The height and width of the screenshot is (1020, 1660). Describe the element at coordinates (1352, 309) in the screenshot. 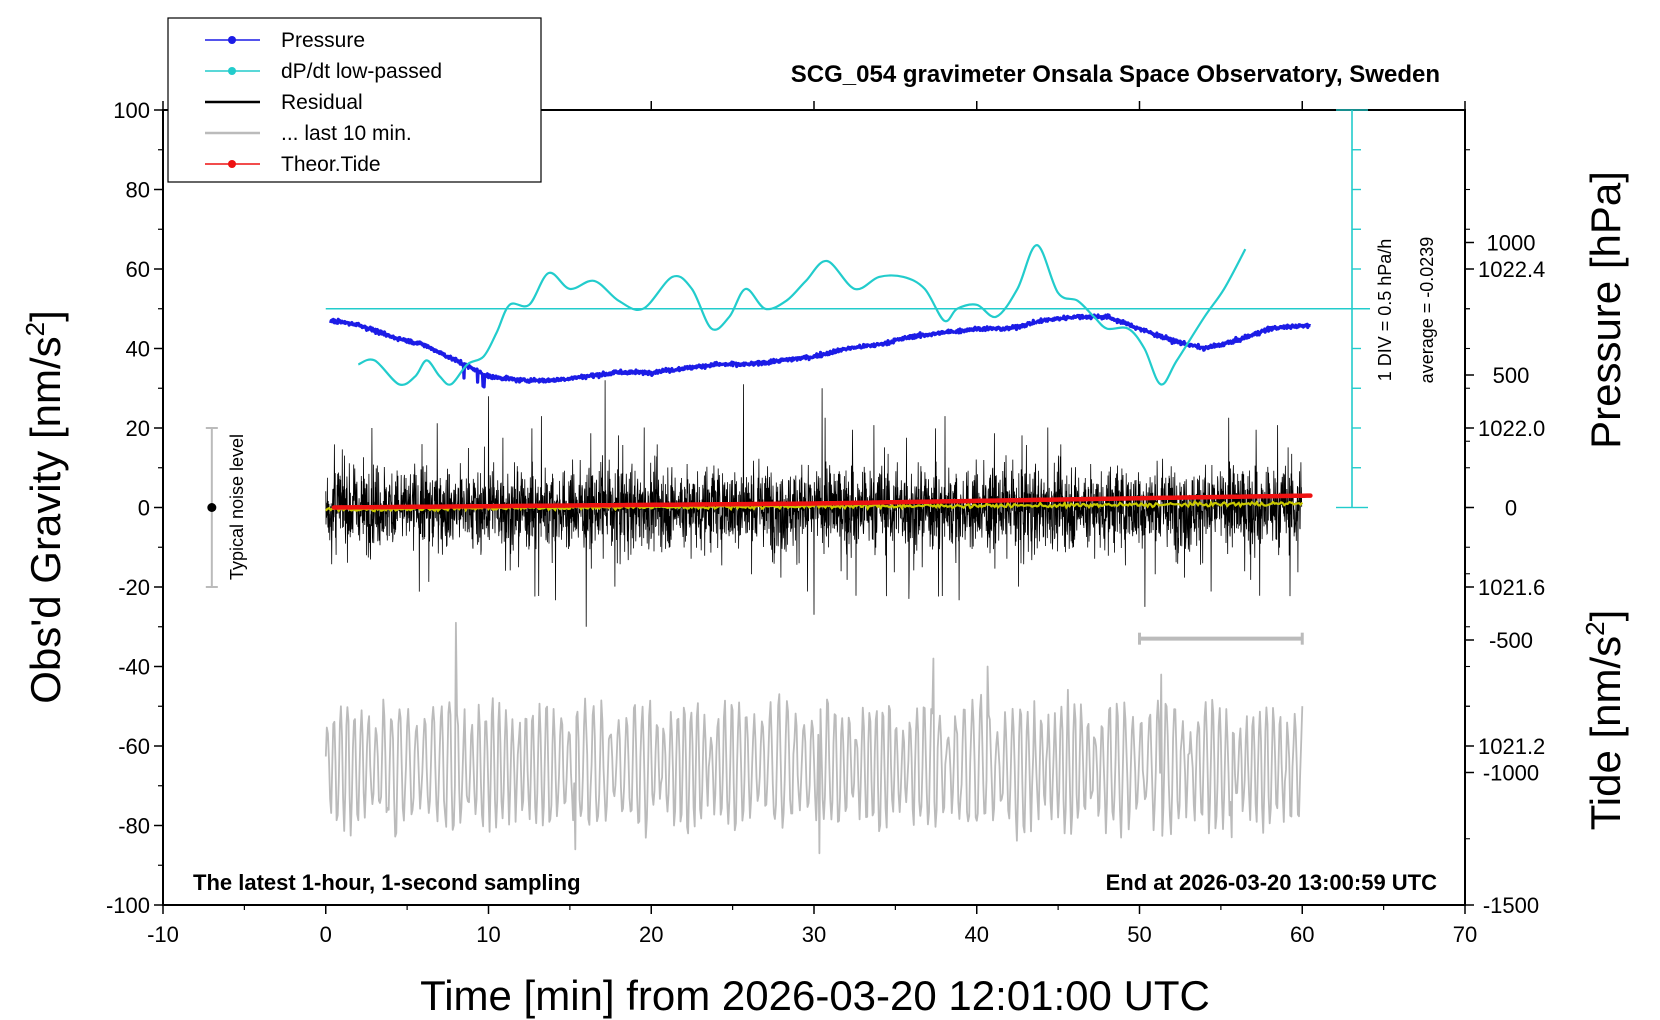

I see `dpdt-scale-axis` at that location.